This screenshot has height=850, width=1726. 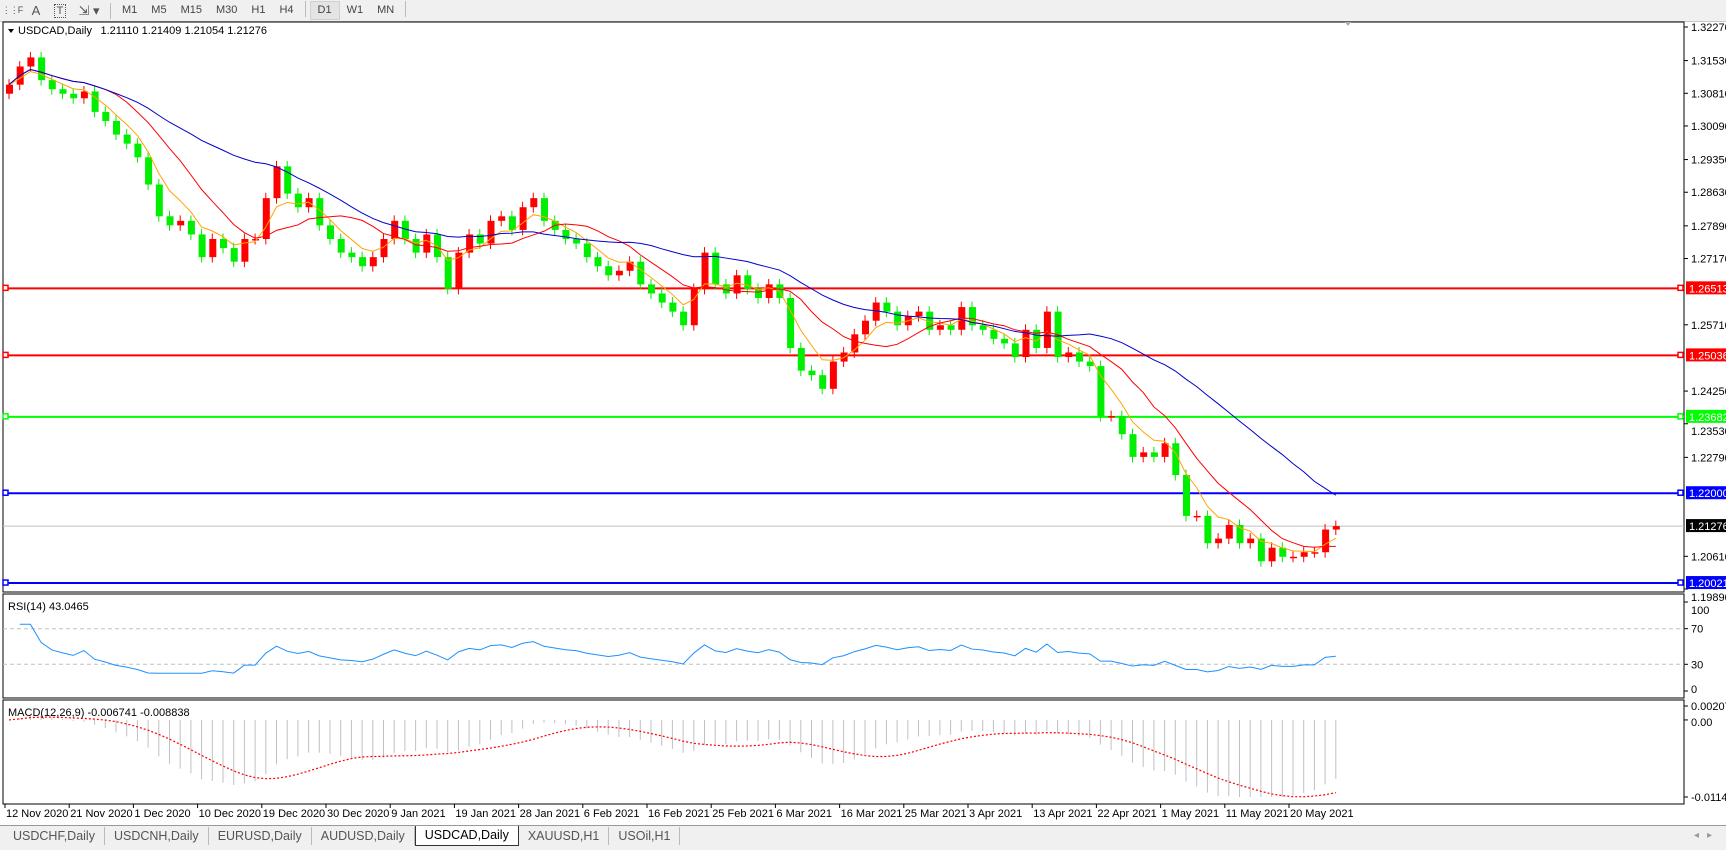 What do you see at coordinates (11, 31) in the screenshot?
I see `collapse-triangle-icon` at bounding box center [11, 31].